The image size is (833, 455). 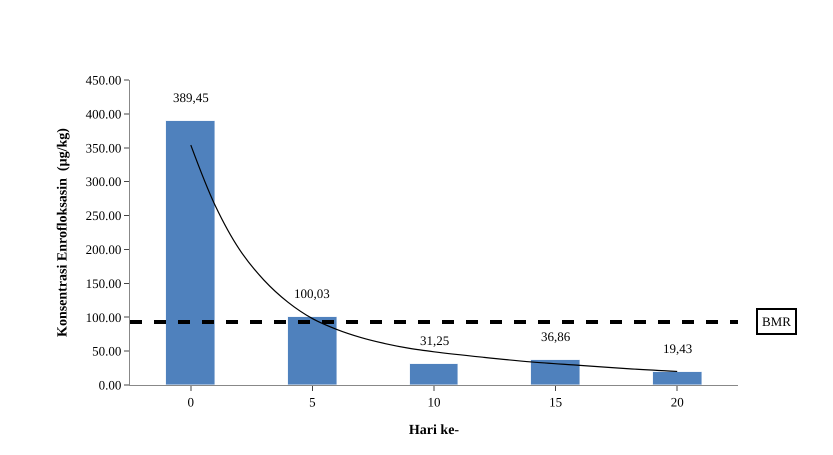 I want to click on data-label: 31,25, so click(x=435, y=340).